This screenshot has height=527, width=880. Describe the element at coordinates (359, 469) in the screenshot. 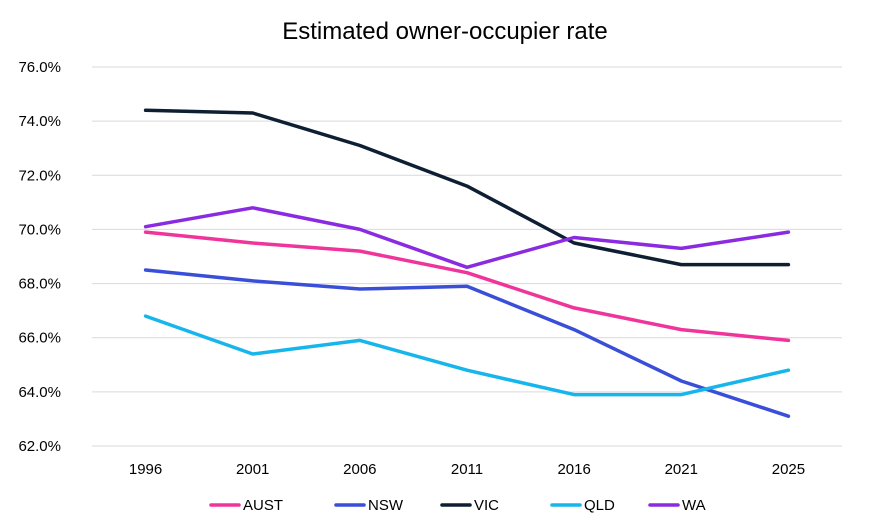

I see `x-tick-label: 2006` at that location.